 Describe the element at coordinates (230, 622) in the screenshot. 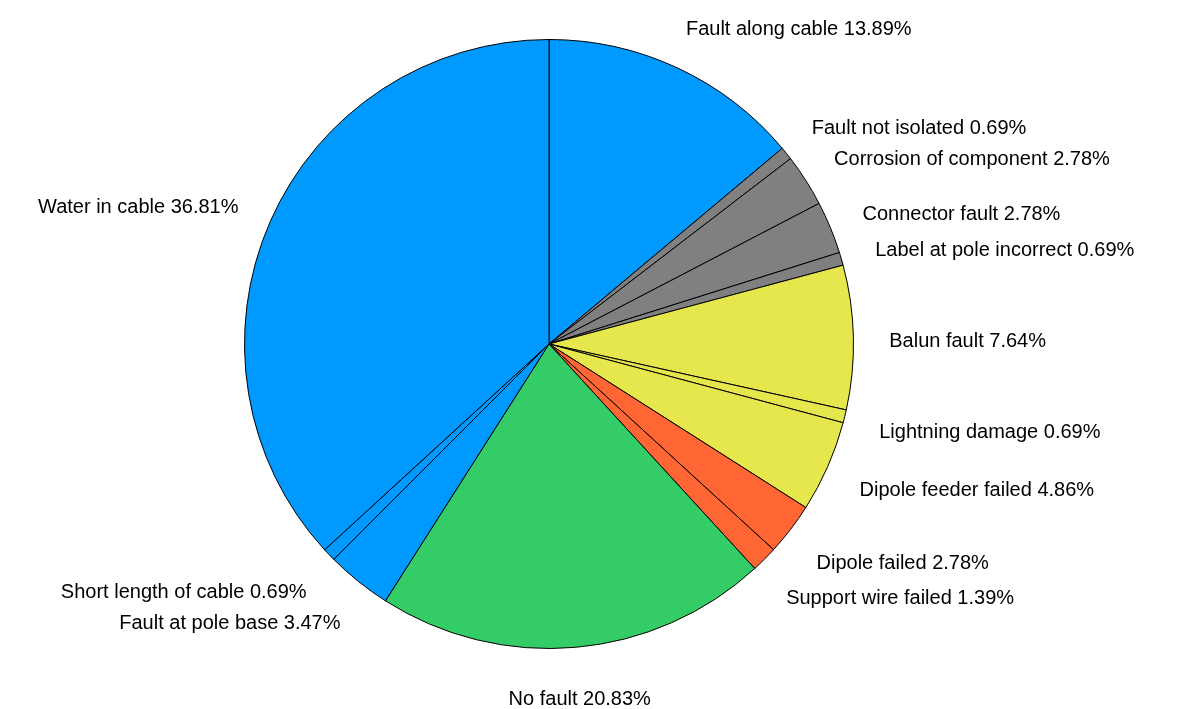

I see `slice-label: Fault at pole base 3.47%` at that location.